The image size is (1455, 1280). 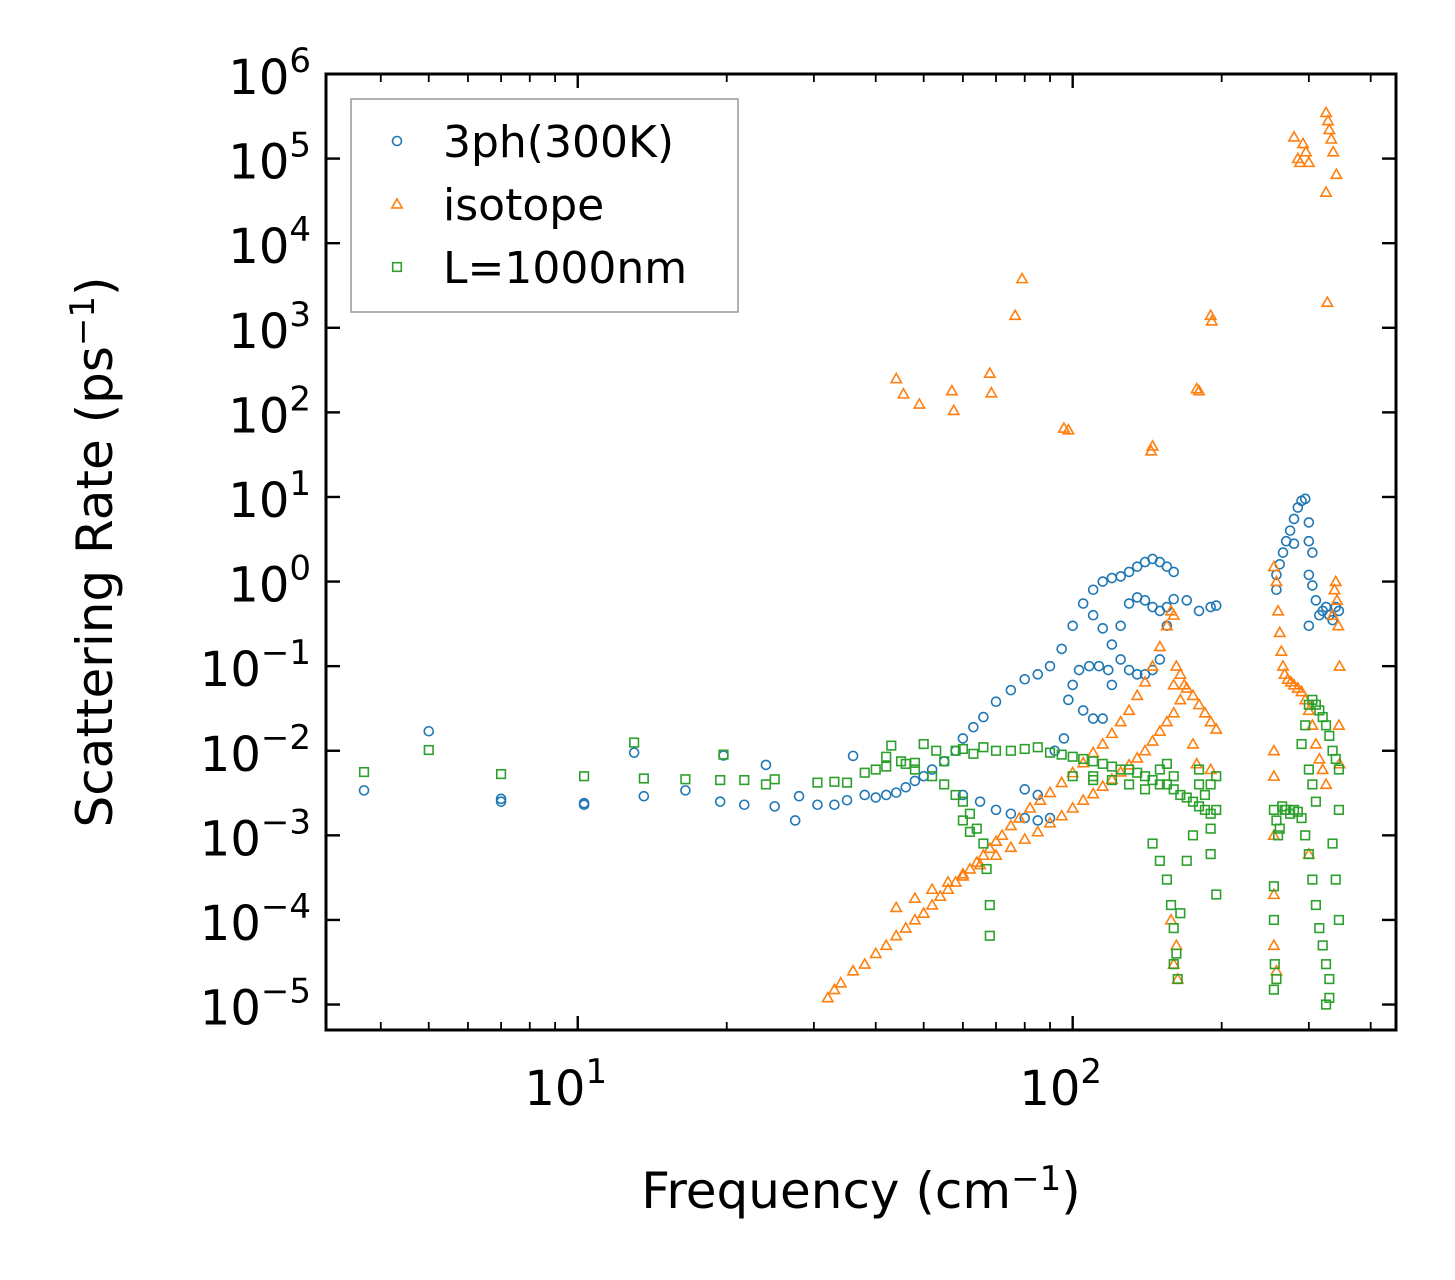 I want to click on y-tick-label: 10³, so click(x=269, y=327).